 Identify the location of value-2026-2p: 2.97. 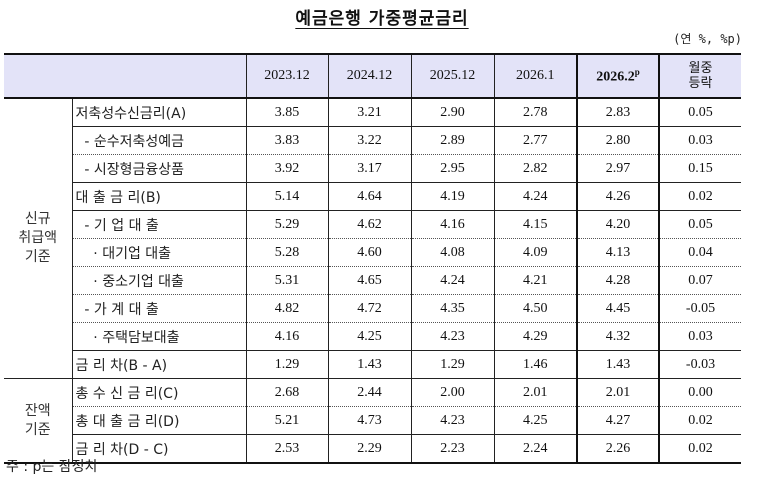
(618, 168).